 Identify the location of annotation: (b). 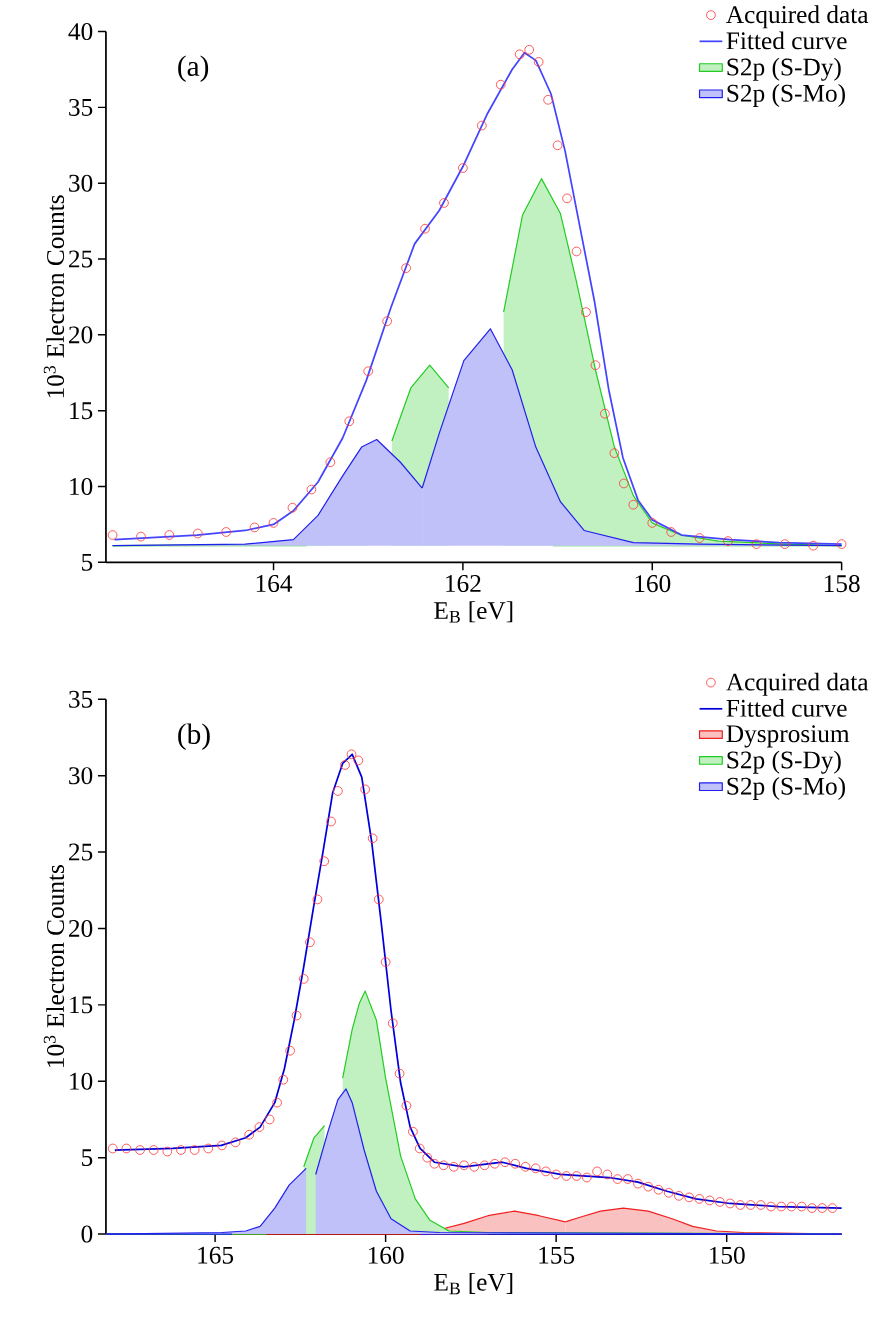
(194, 737).